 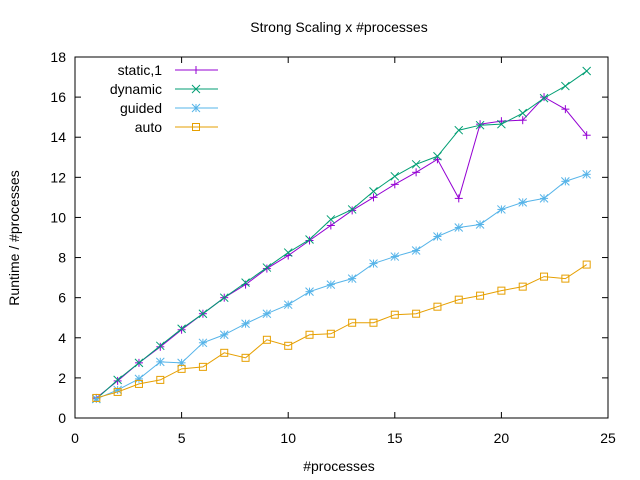 I want to click on x-tick-label: 25, so click(x=608, y=438).